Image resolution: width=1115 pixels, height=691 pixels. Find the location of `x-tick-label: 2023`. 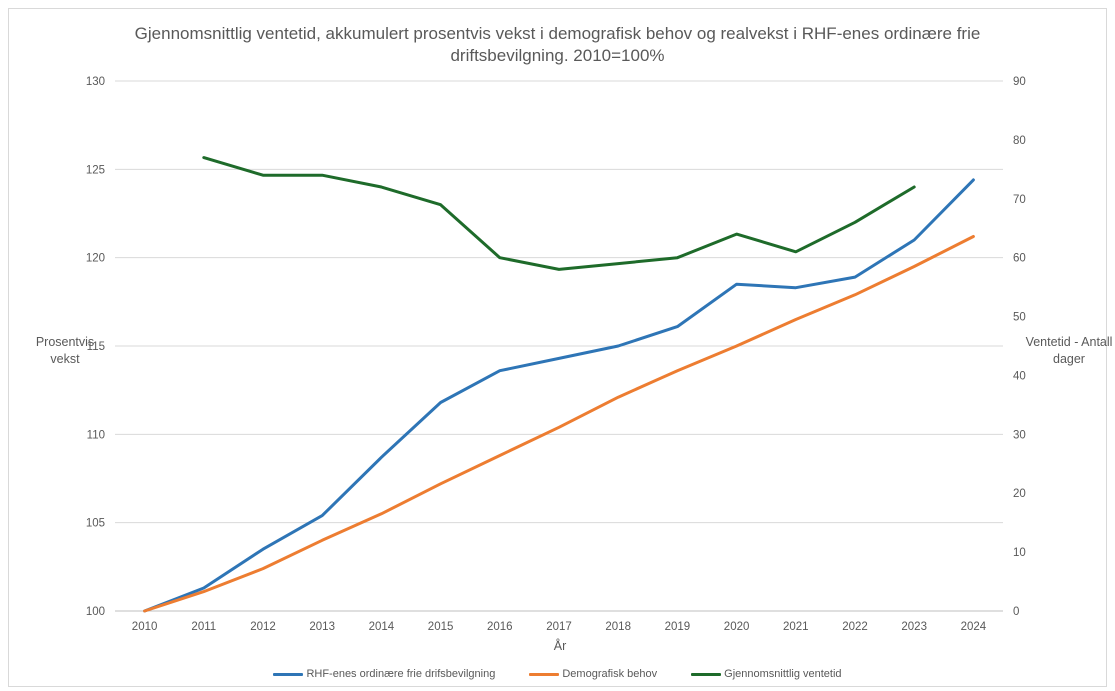

x-tick-label: 2023 is located at coordinates (914, 627).